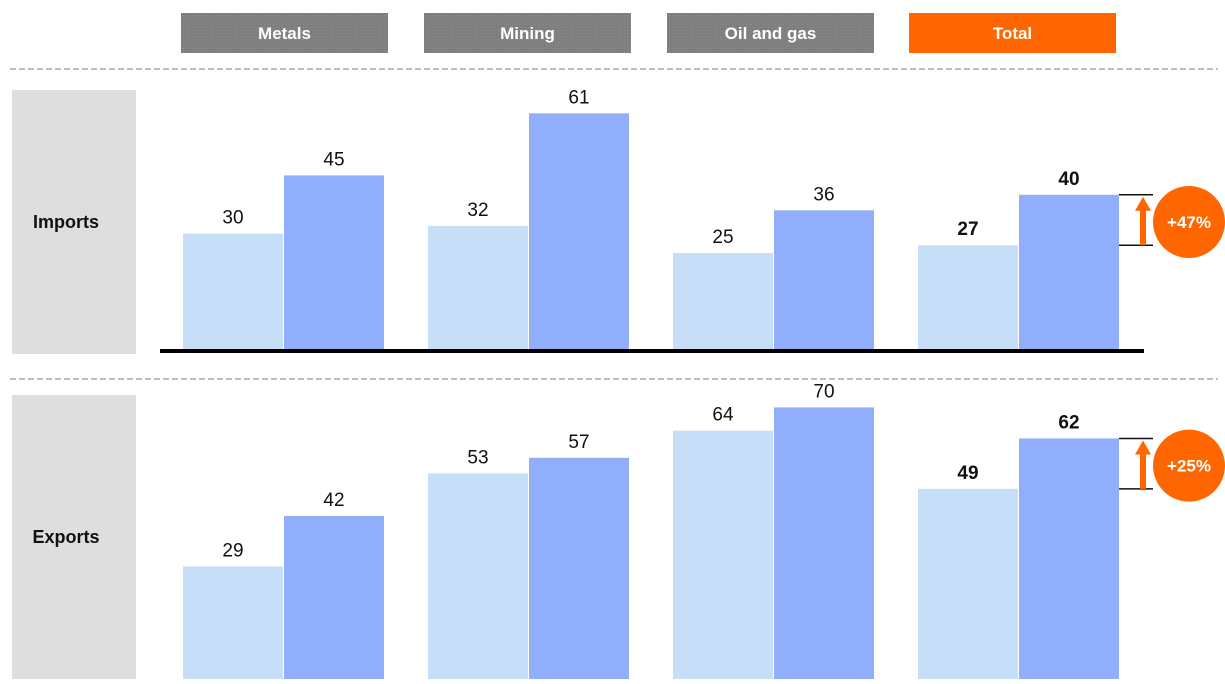  Describe the element at coordinates (477, 210) in the screenshot. I see `value-label-imports-mining-1: 32` at that location.